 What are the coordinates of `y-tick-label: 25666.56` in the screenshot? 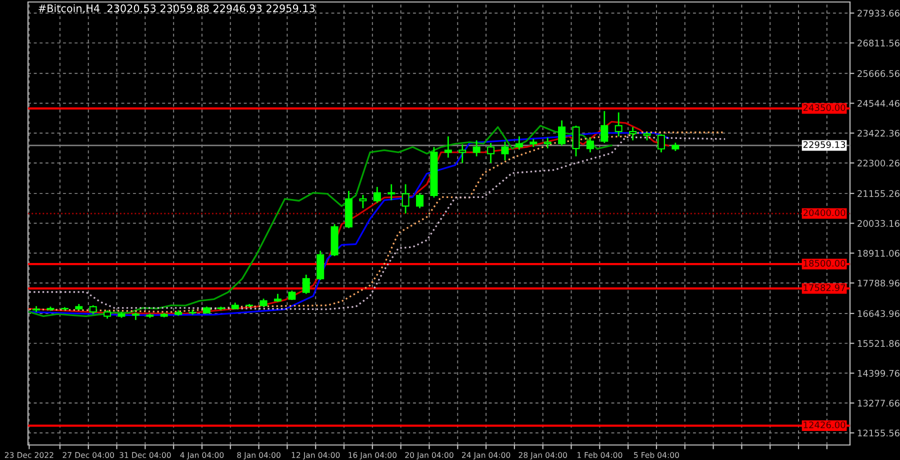 It's located at (879, 73).